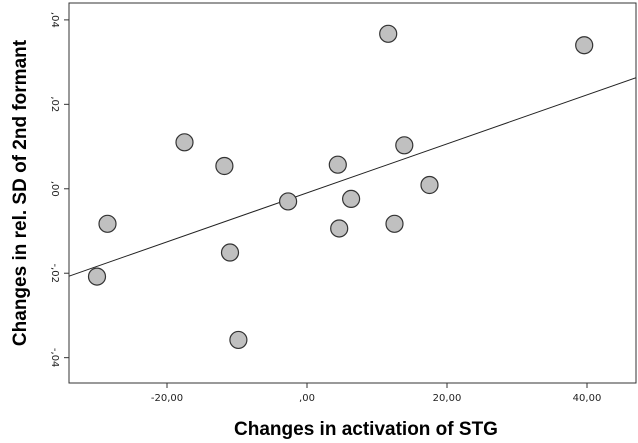  I want to click on y-tick-label: -,02, so click(54, 273).